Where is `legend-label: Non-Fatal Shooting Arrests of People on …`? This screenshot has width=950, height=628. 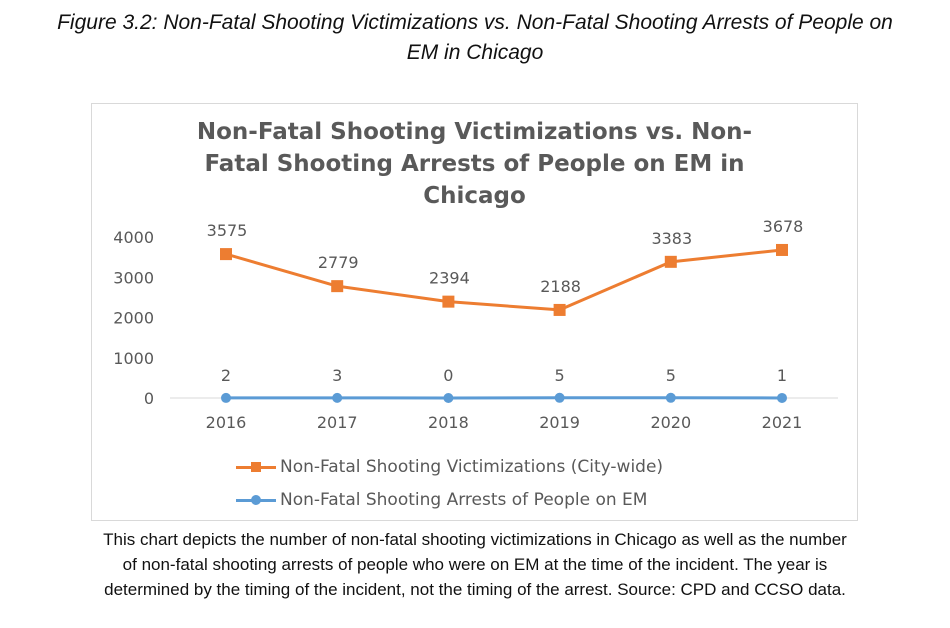
legend-label: Non-Fatal Shooting Arrests of People on … is located at coordinates (464, 499).